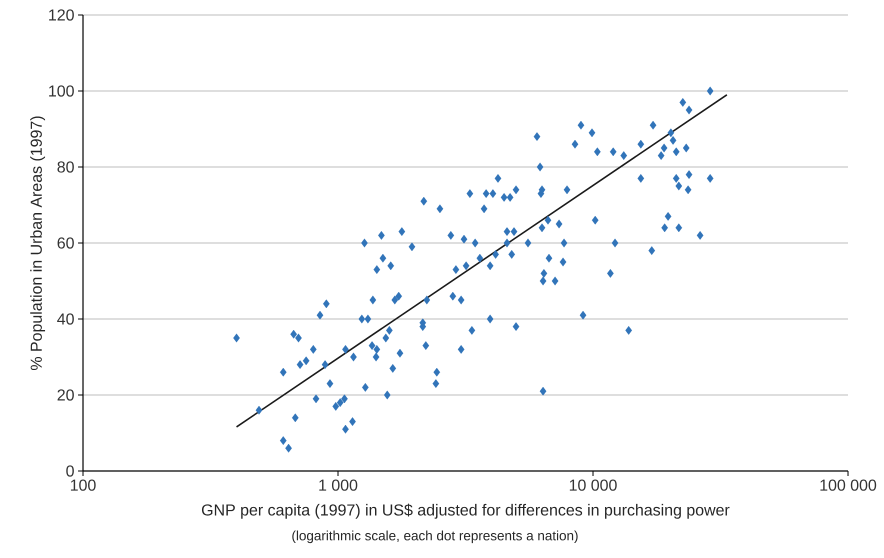  What do you see at coordinates (66, 243) in the screenshot?
I see `y-tick-label: 60` at bounding box center [66, 243].